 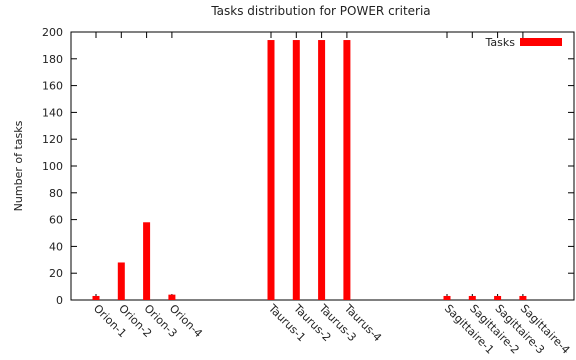 What do you see at coordinates (56, 220) in the screenshot?
I see `y-tick-label: 60` at bounding box center [56, 220].